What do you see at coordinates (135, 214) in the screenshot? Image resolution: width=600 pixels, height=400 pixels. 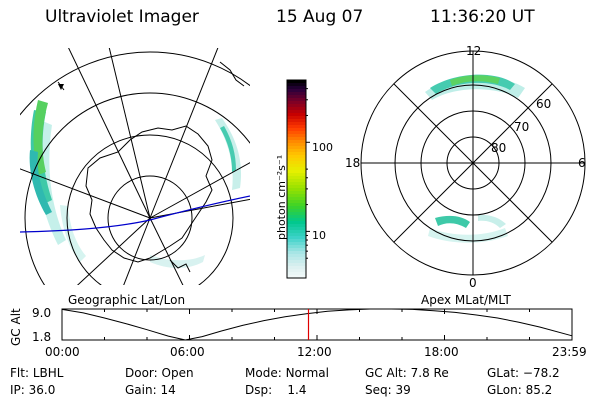 I see `geo-blue-line` at bounding box center [135, 214].